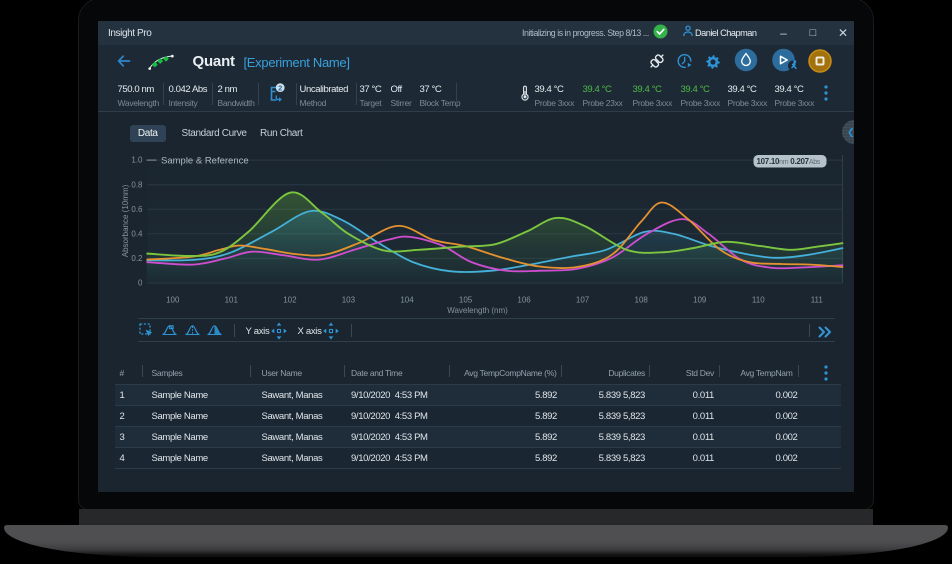 This screenshot has width=952, height=564. Describe the element at coordinates (137, 209) in the screenshot. I see `svg-text: 0.6` at that location.